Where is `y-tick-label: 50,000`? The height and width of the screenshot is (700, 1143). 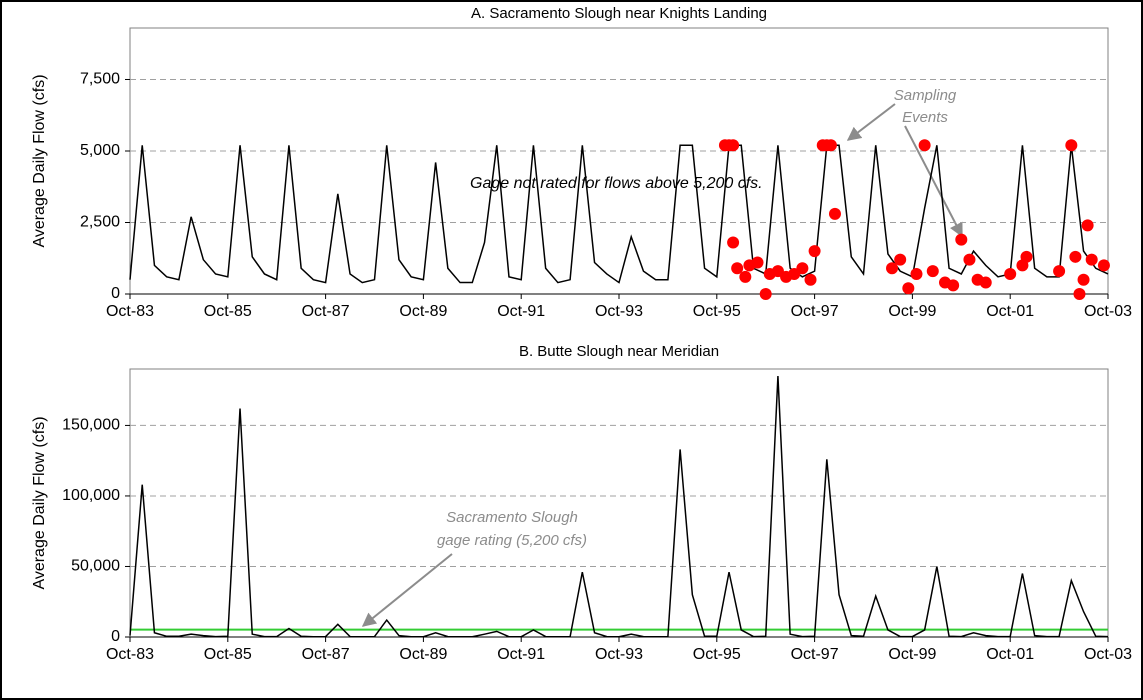 y-tick-label: 50,000 is located at coordinates (95, 566).